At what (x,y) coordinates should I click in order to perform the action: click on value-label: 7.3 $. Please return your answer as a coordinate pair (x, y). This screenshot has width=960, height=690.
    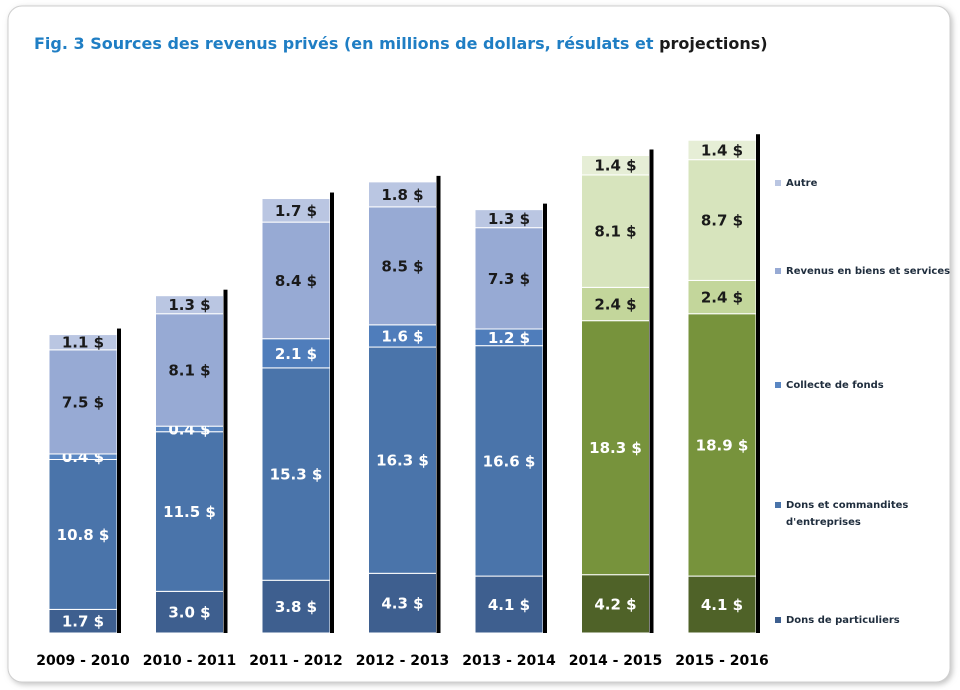
    Looking at the image, I should click on (509, 279).